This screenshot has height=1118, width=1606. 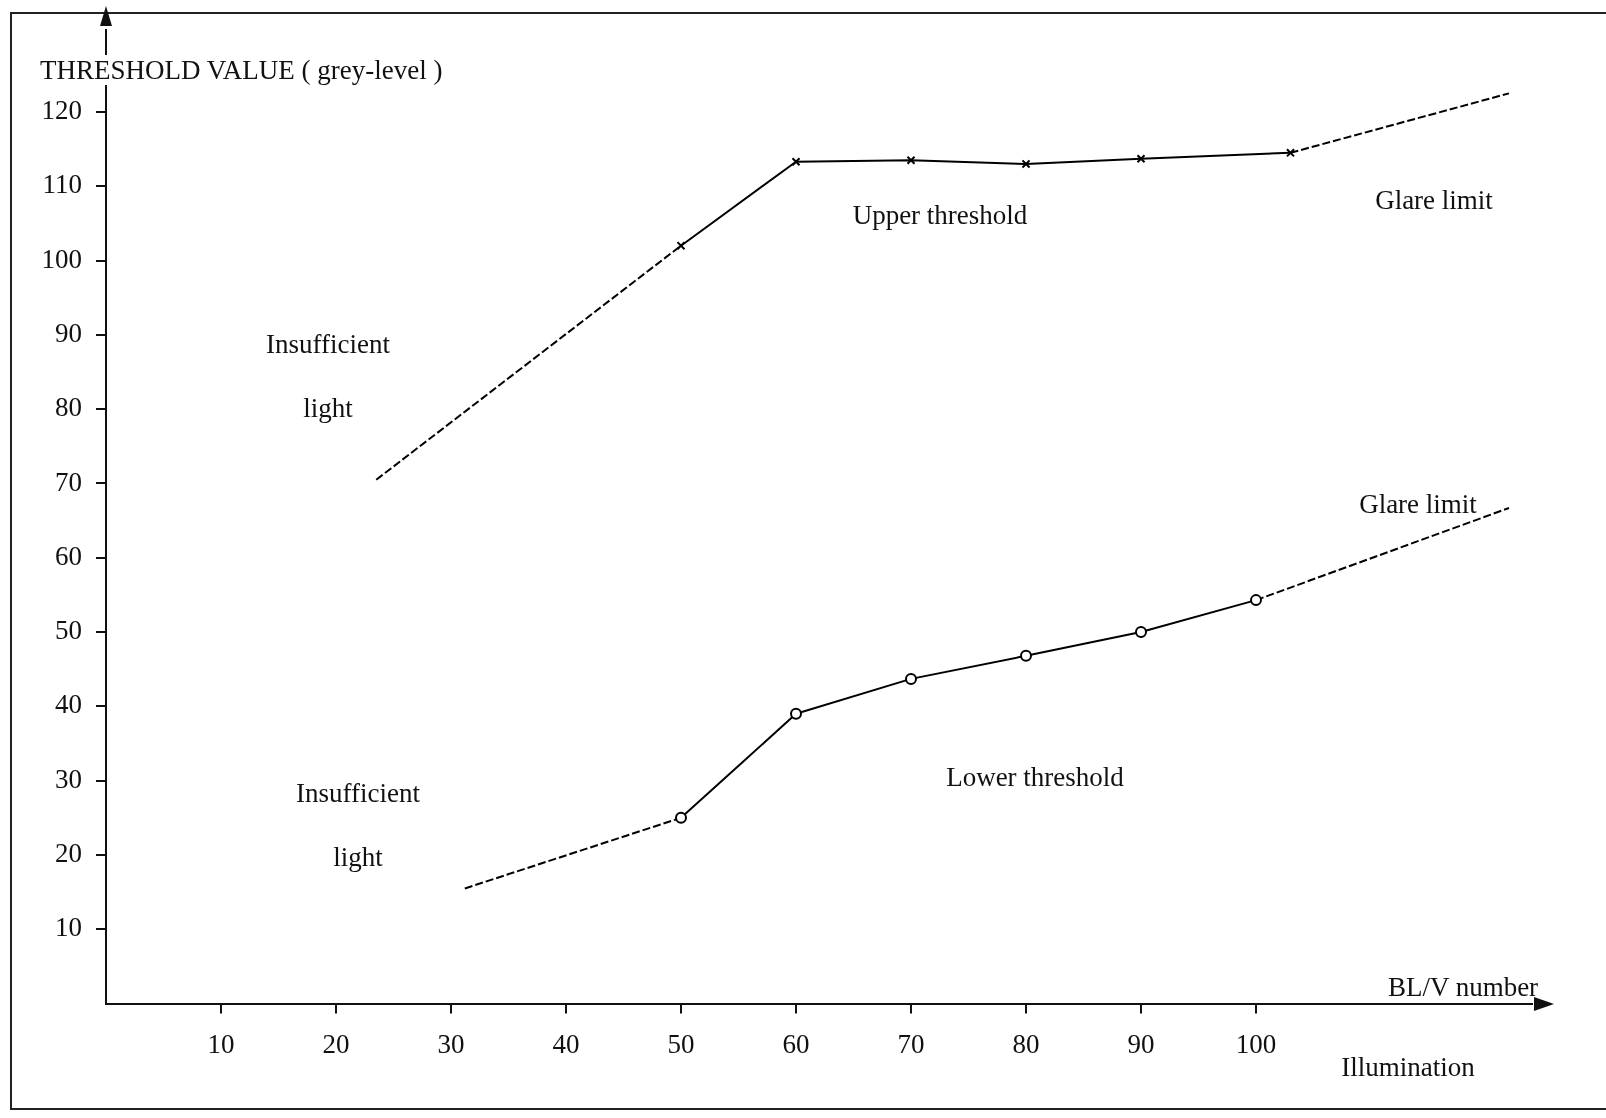 What do you see at coordinates (68, 704) in the screenshot?
I see `y-tick-label: 40` at bounding box center [68, 704].